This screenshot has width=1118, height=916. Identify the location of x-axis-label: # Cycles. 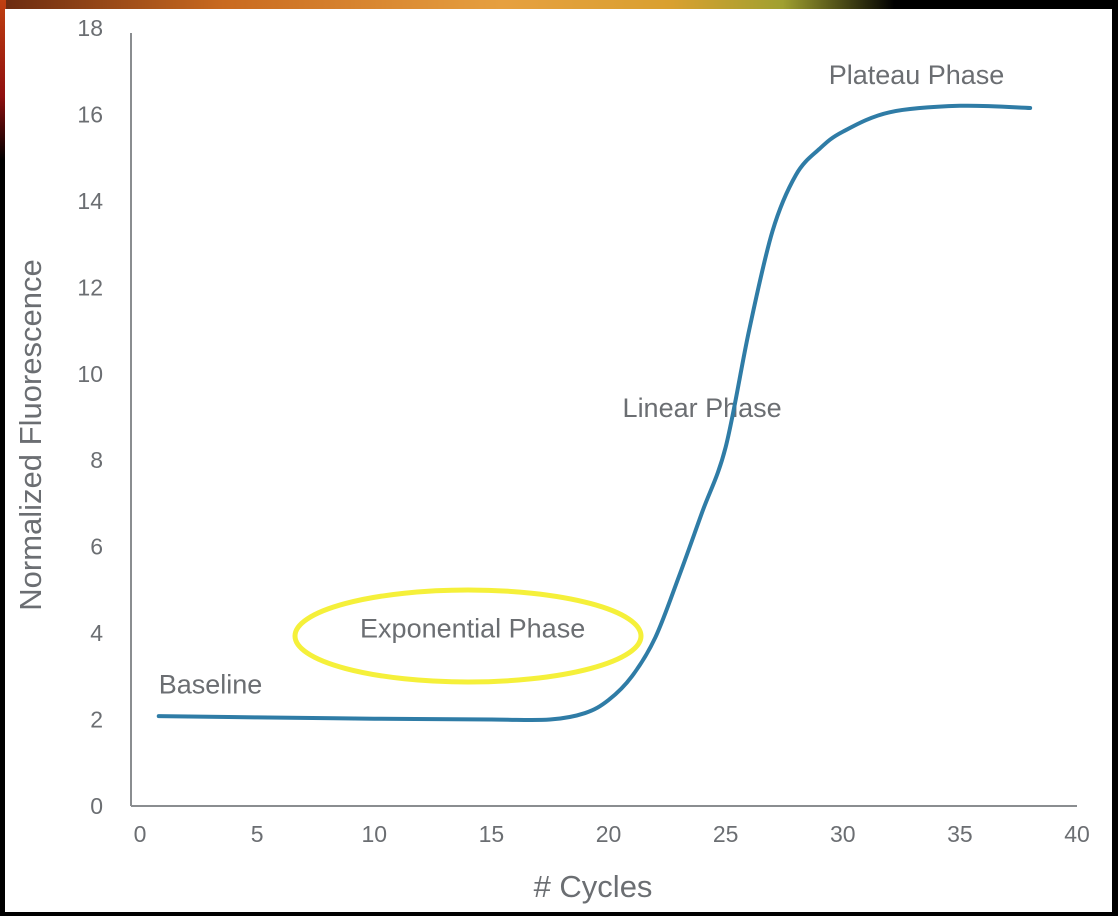
(593, 886).